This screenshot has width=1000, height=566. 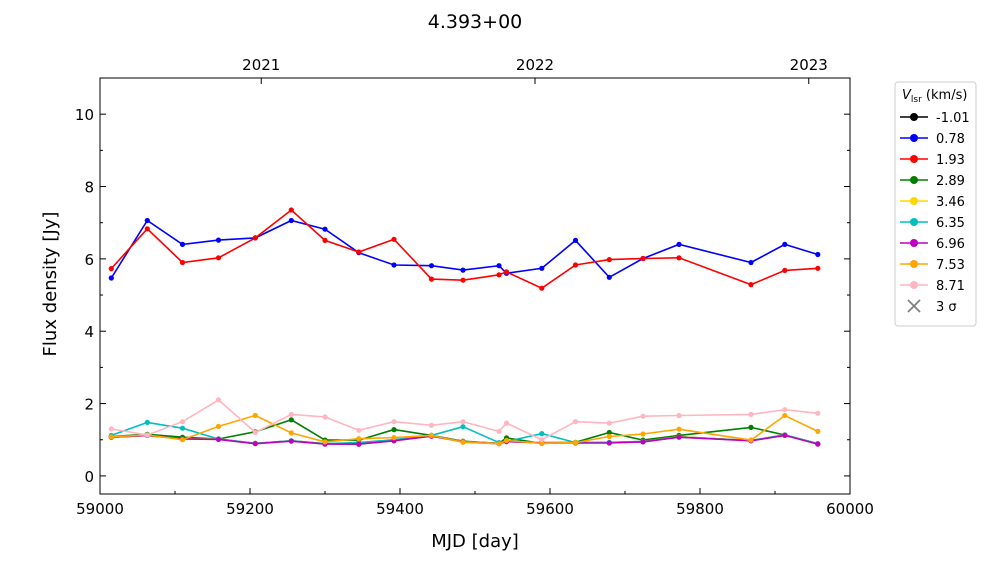 I want to click on legend-label: 2.89, so click(x=950, y=181).